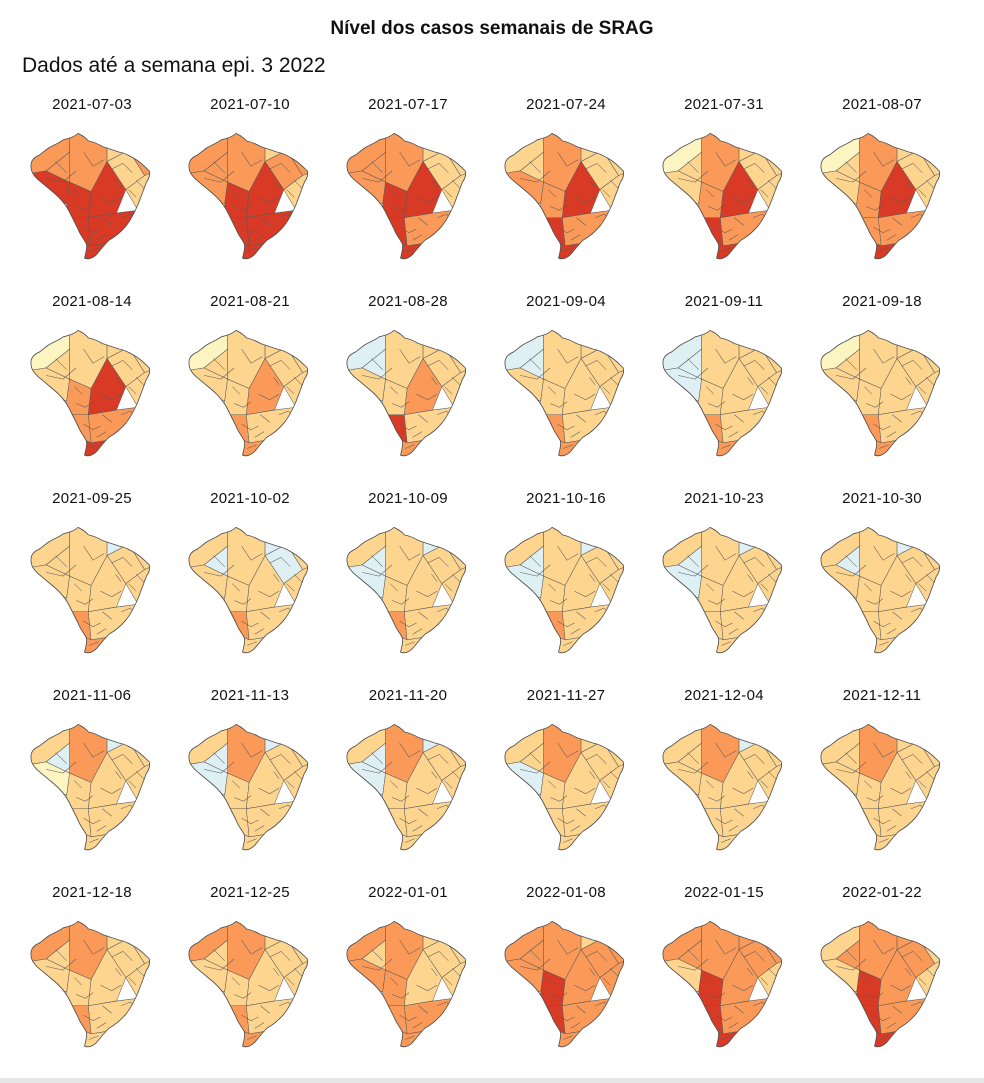  Describe the element at coordinates (719, 391) in the screenshot. I see `map-panel: 2021-09-11` at that location.